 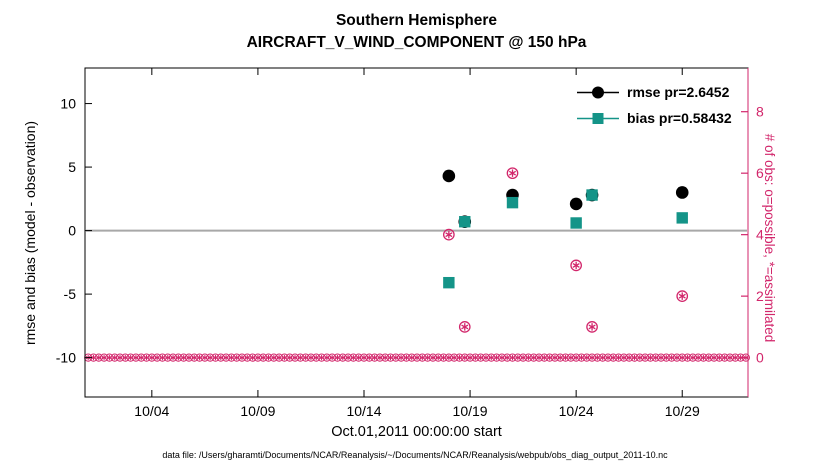 What do you see at coordinates (416, 42) in the screenshot?
I see `chart-subtitle: AIRCRAFT_V_WIND_COMPONENT @ 150 hPa` at bounding box center [416, 42].